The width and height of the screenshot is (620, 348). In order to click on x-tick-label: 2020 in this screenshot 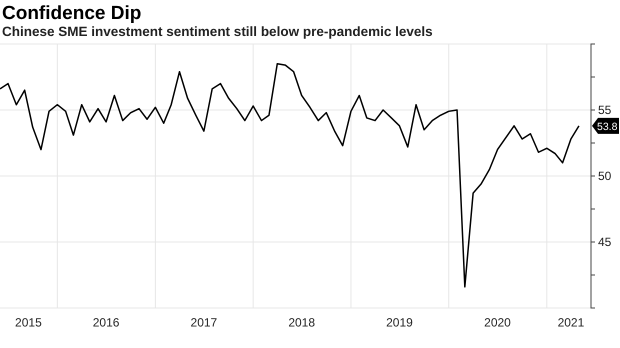, I will do `click(498, 323)`.